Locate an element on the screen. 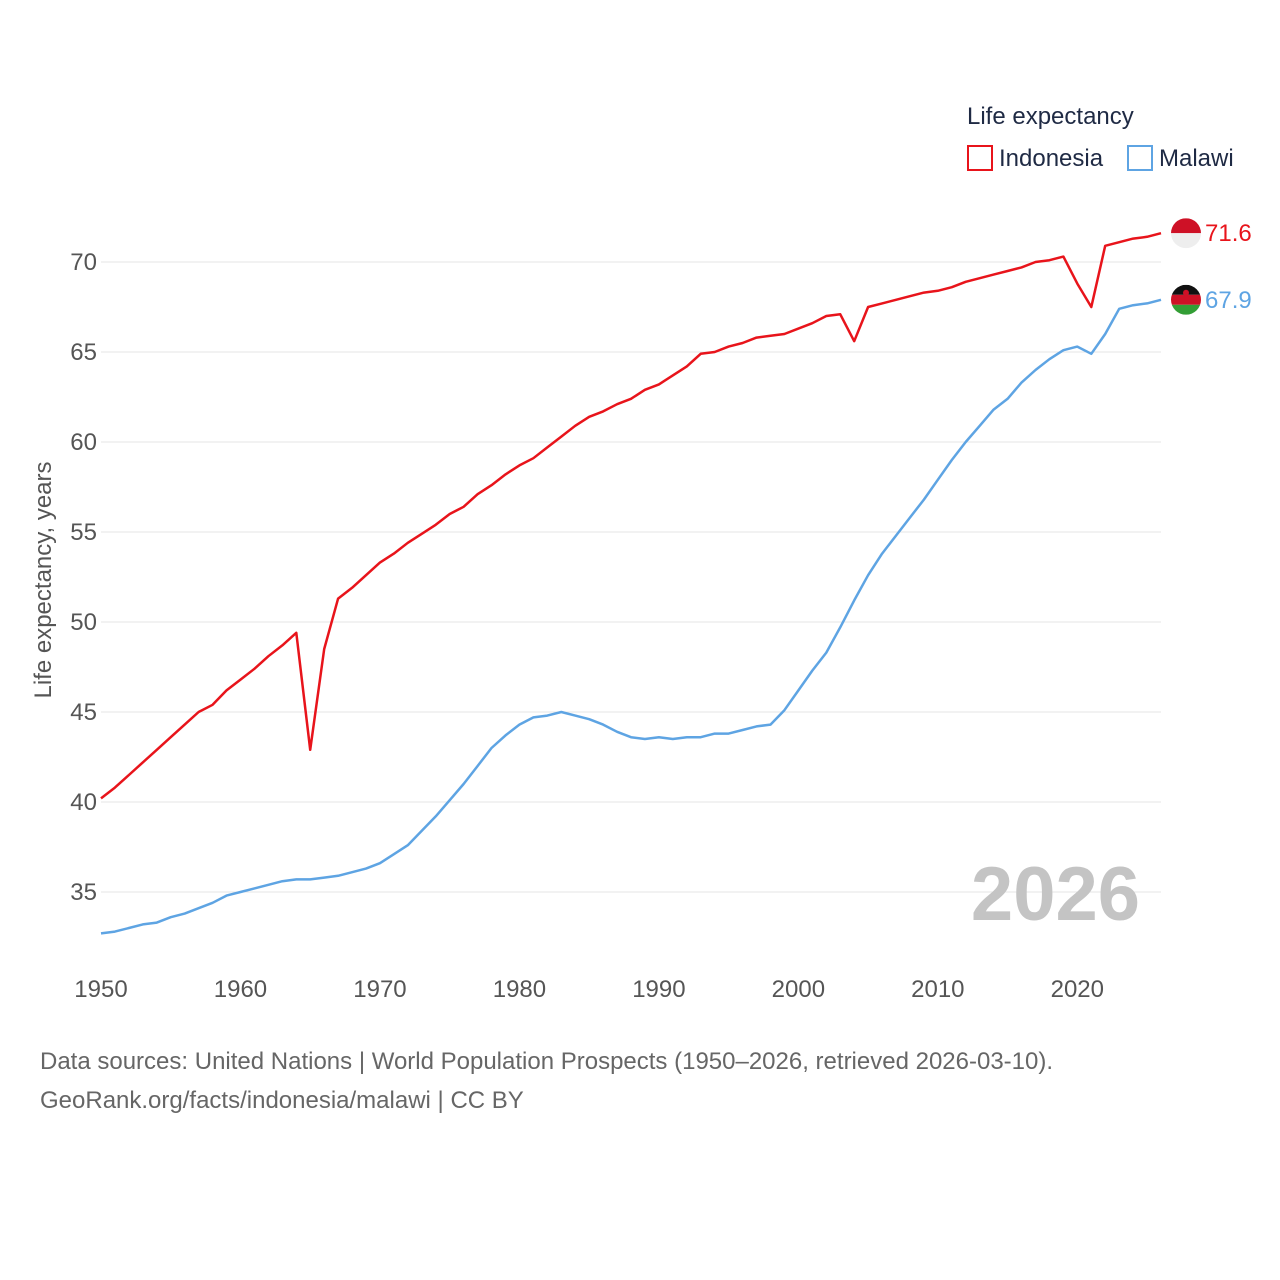 This screenshot has width=1280, height=1280. x-tick-label: 1990 is located at coordinates (658, 989).